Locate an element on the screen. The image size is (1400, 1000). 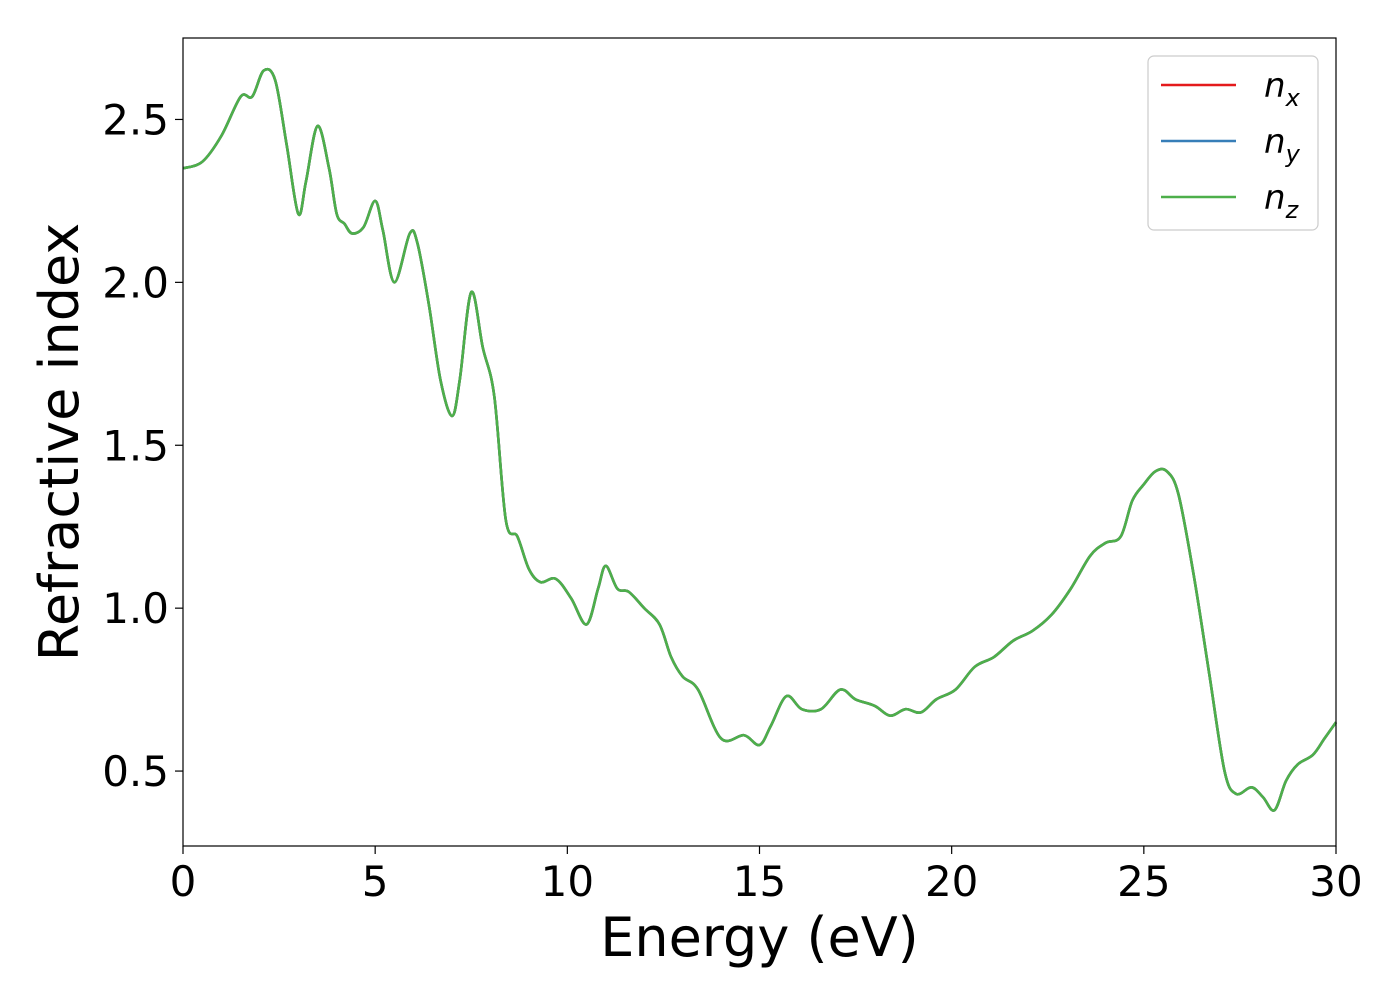
x-tick-label: 0 is located at coordinates (183, 881).